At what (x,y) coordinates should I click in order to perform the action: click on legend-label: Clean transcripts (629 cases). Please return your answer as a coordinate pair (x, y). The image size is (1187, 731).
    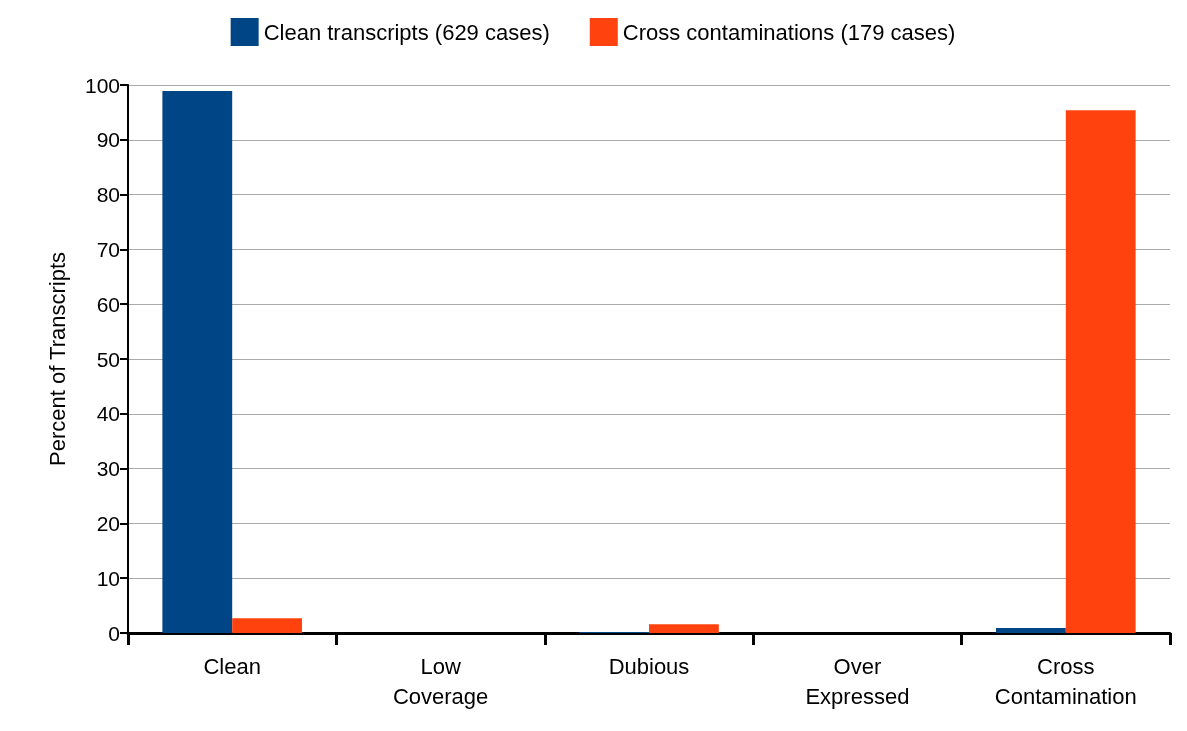
    Looking at the image, I should click on (406, 32).